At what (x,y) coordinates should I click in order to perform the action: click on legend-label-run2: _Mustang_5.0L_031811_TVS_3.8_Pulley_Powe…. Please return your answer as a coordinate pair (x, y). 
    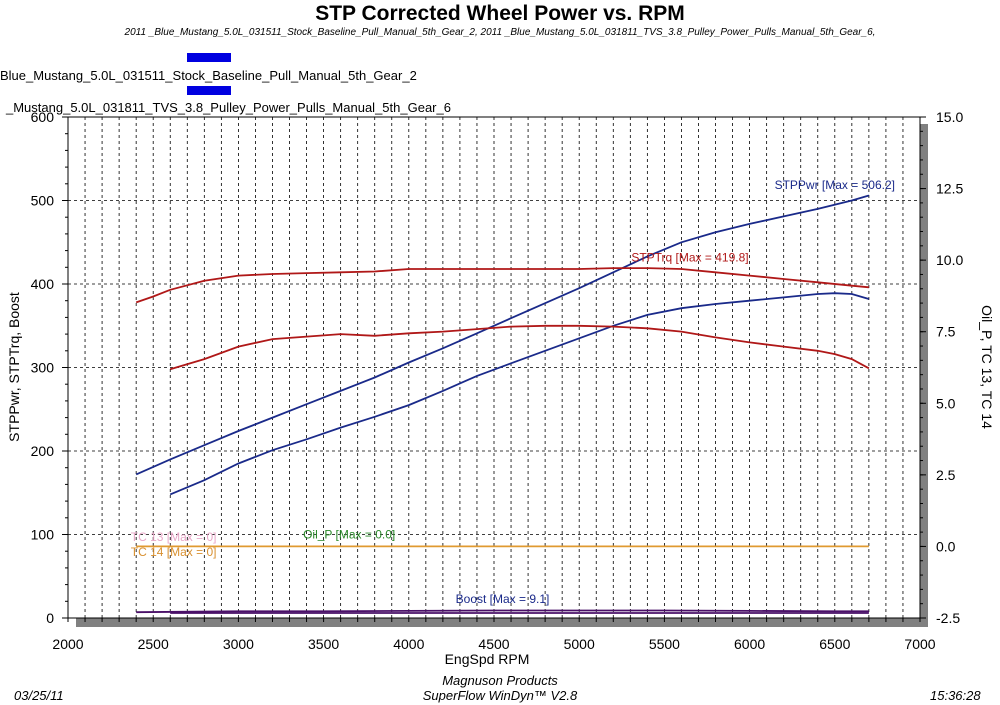
    Looking at the image, I should click on (228, 107).